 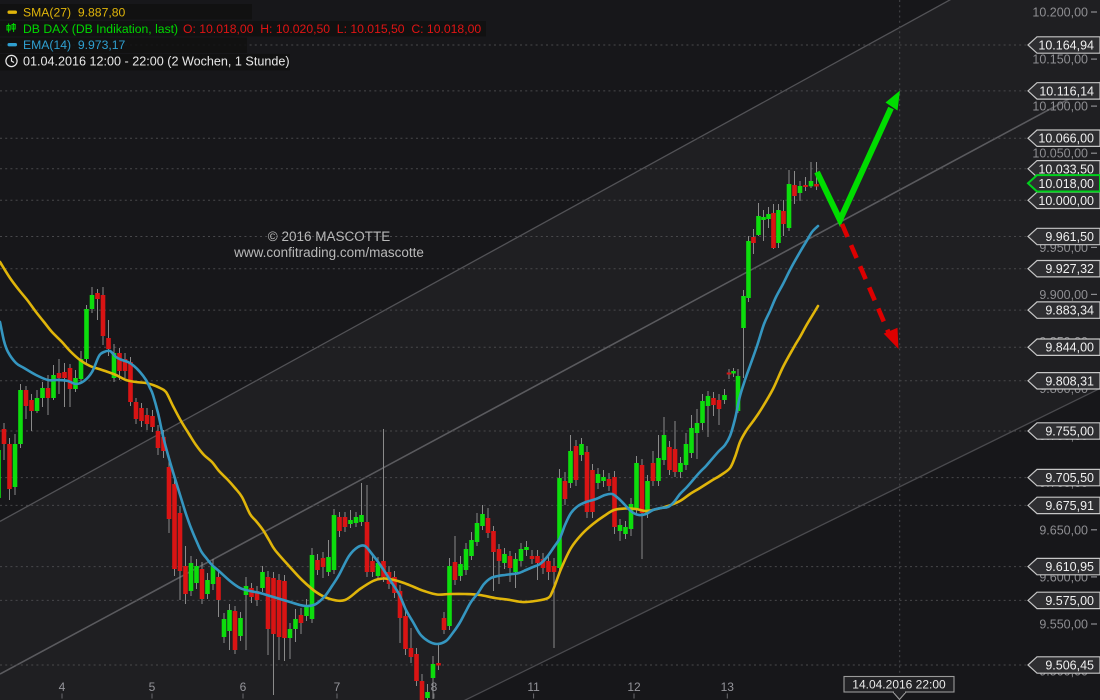 What do you see at coordinates (1060, 60) in the screenshot?
I see `svg-text: 10.150,00` at bounding box center [1060, 60].